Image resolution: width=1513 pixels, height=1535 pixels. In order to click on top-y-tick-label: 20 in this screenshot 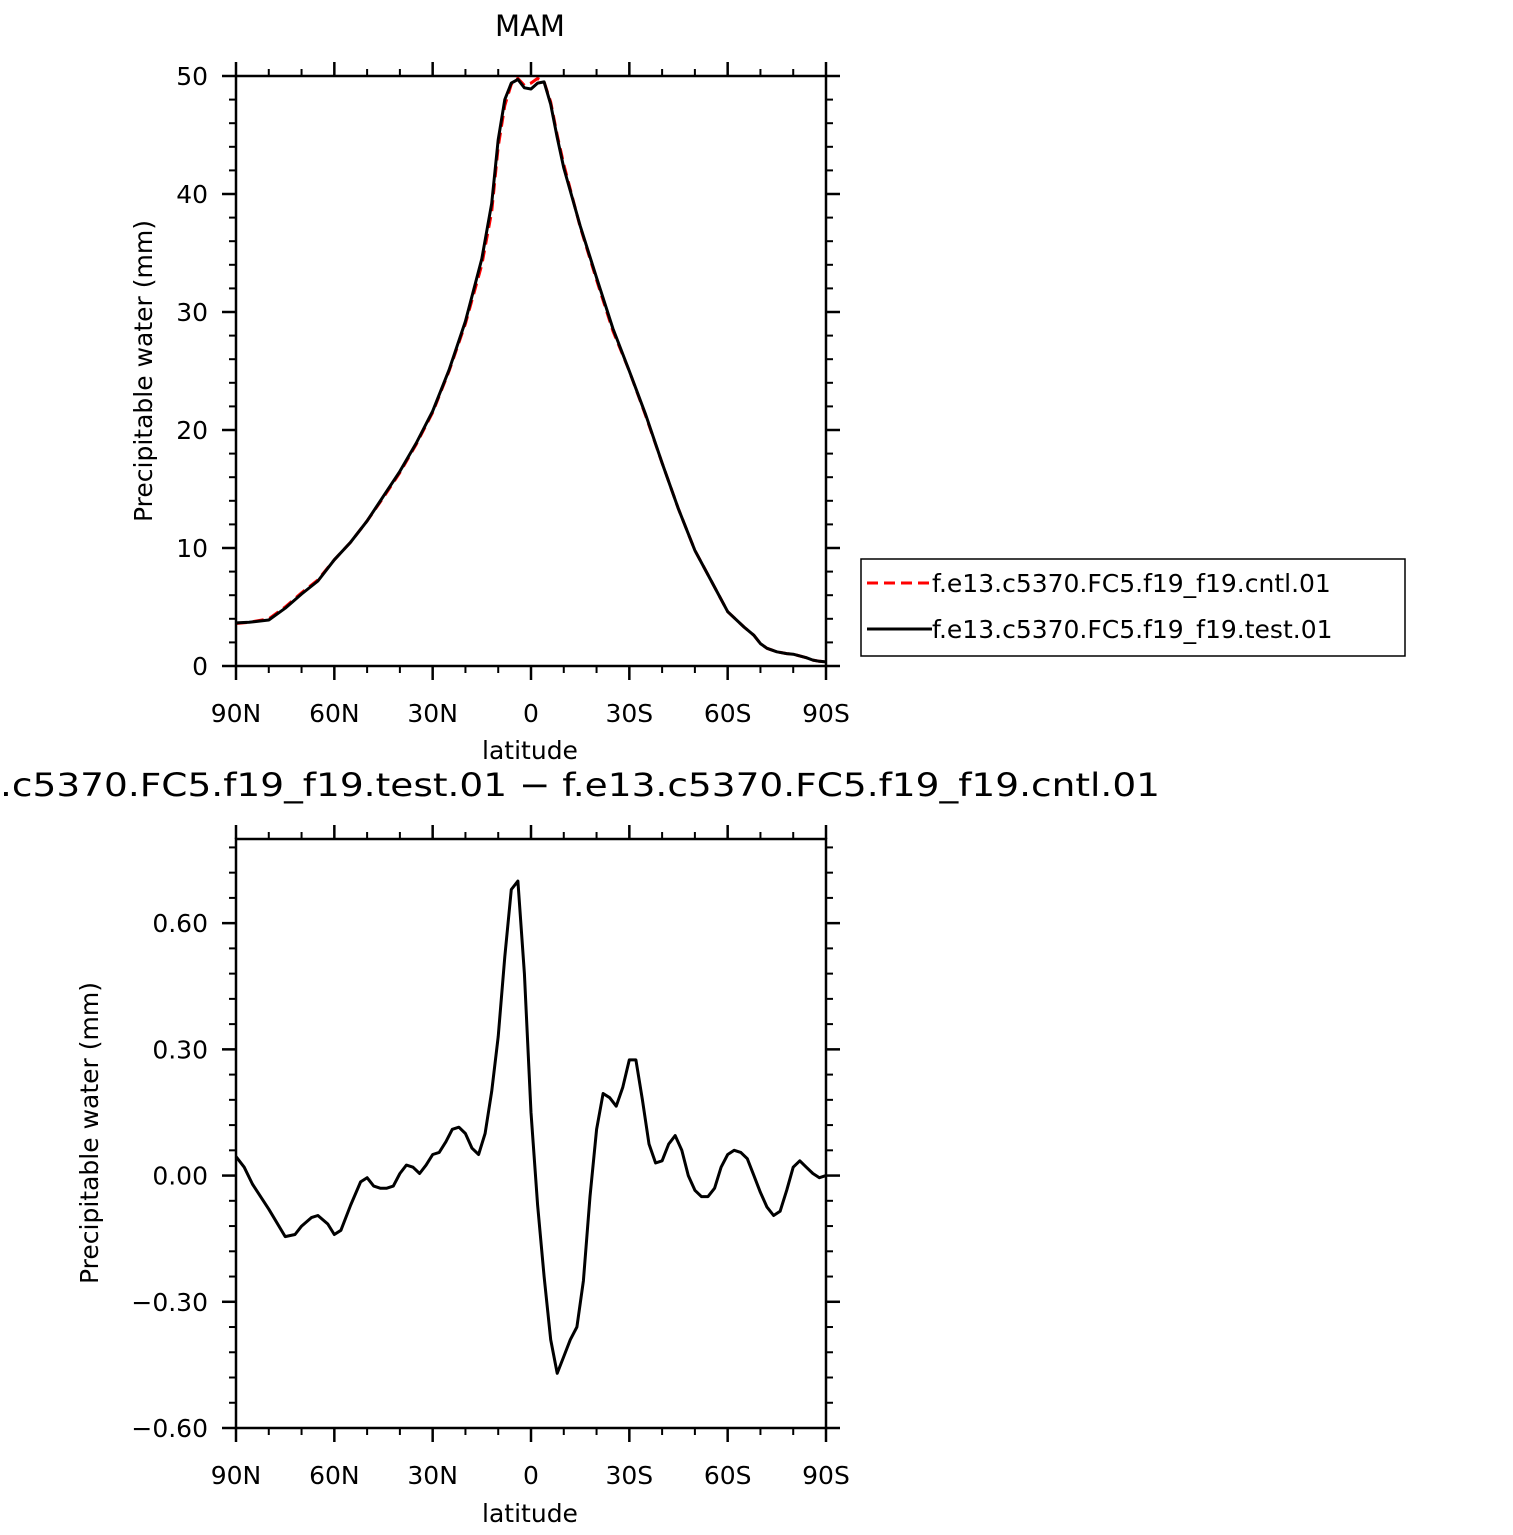, I will do `click(192, 430)`.